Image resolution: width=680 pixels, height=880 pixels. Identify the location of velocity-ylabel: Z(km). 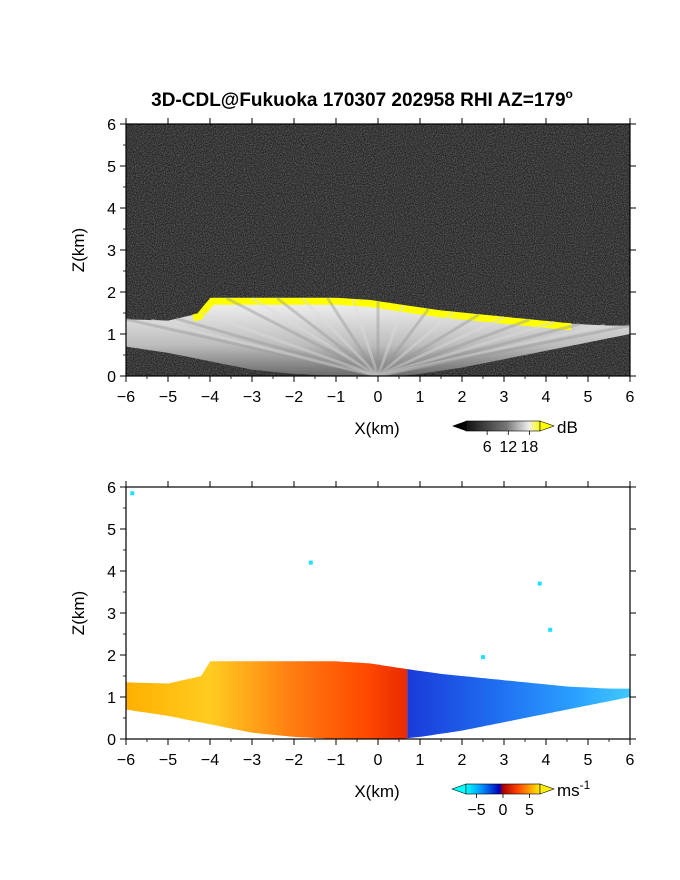
(78, 613).